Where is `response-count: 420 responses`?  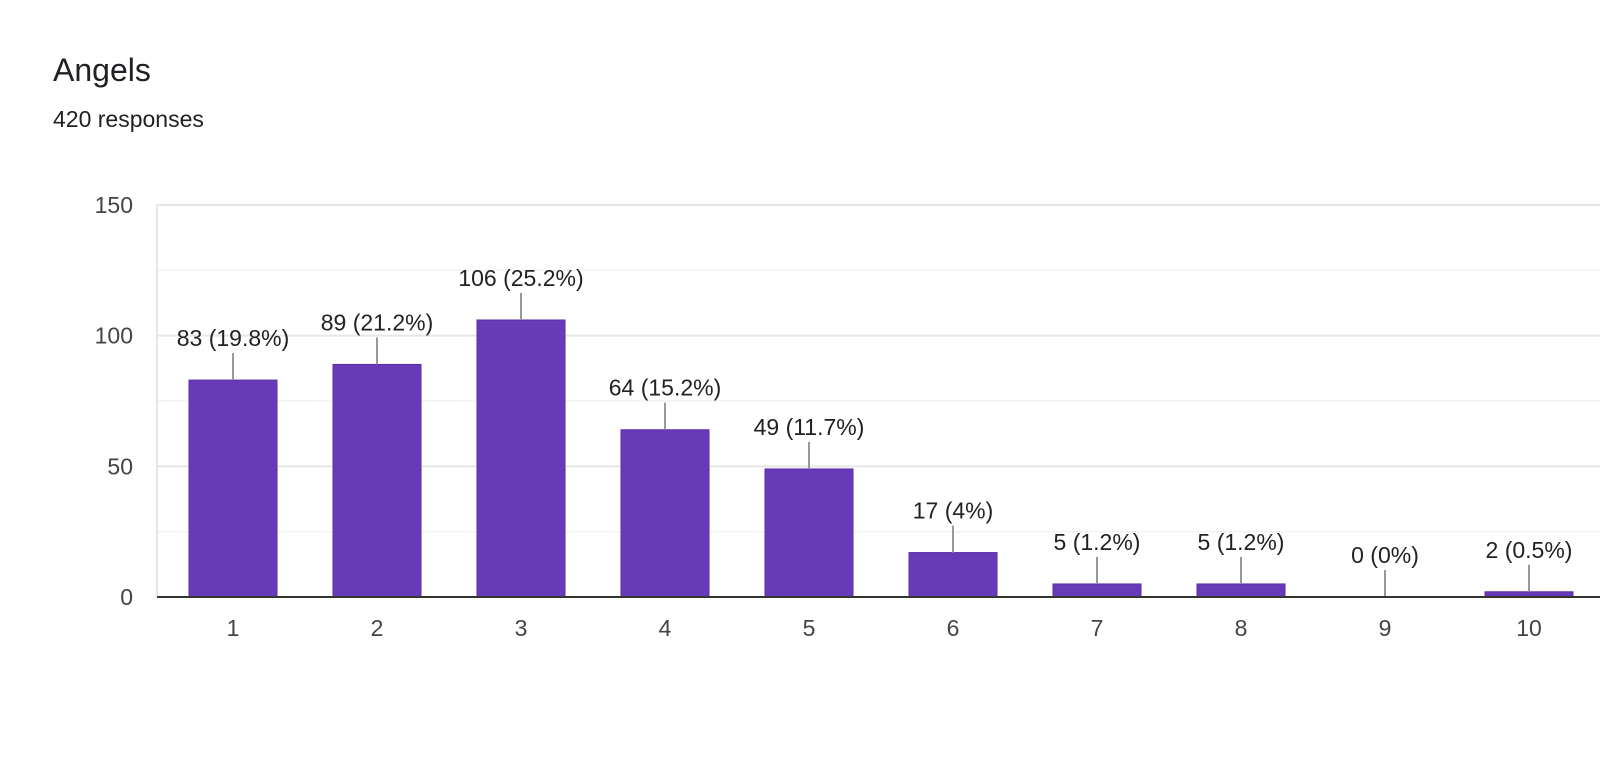
response-count: 420 responses is located at coordinates (128, 119).